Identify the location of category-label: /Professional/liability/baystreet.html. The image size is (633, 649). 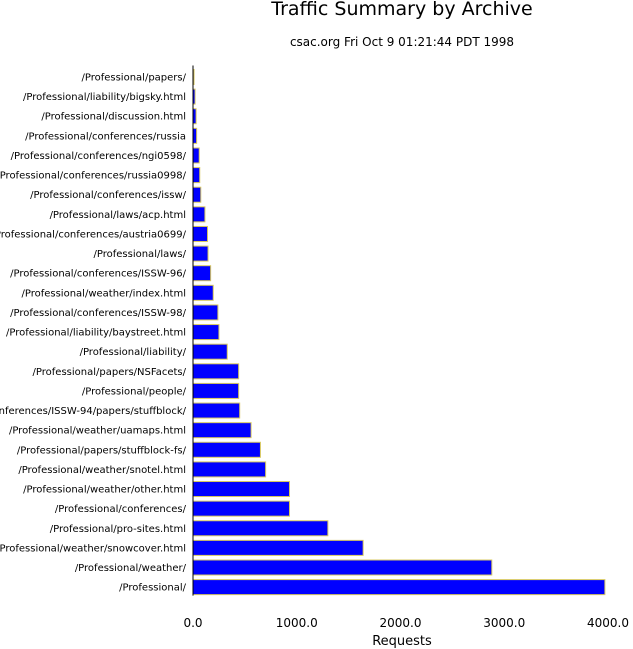
(96, 333).